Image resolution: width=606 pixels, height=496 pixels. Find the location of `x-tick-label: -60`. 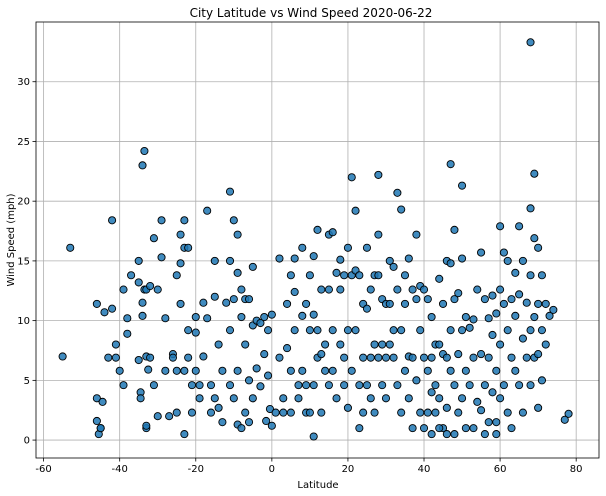

x-tick-label: -60 is located at coordinates (43, 469).